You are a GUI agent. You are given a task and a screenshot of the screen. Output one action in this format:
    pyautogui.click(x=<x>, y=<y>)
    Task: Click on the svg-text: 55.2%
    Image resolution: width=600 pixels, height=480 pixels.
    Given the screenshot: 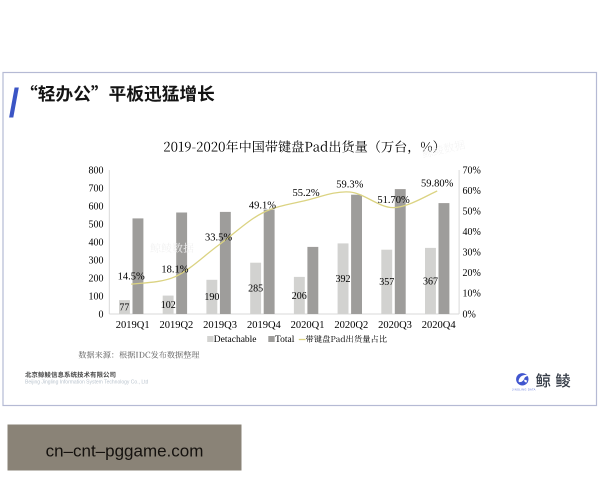 What is the action you would take?
    pyautogui.click(x=306, y=193)
    